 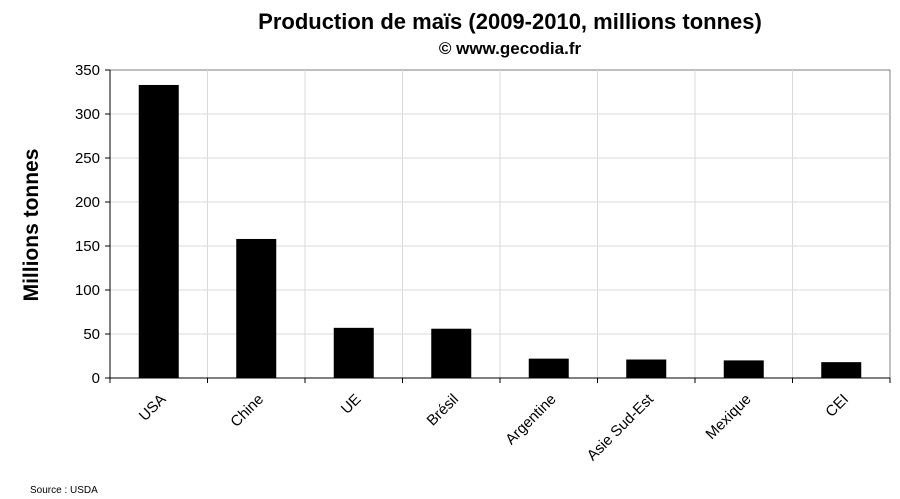 What do you see at coordinates (91, 334) in the screenshot?
I see `y-tick-label: 50` at bounding box center [91, 334].